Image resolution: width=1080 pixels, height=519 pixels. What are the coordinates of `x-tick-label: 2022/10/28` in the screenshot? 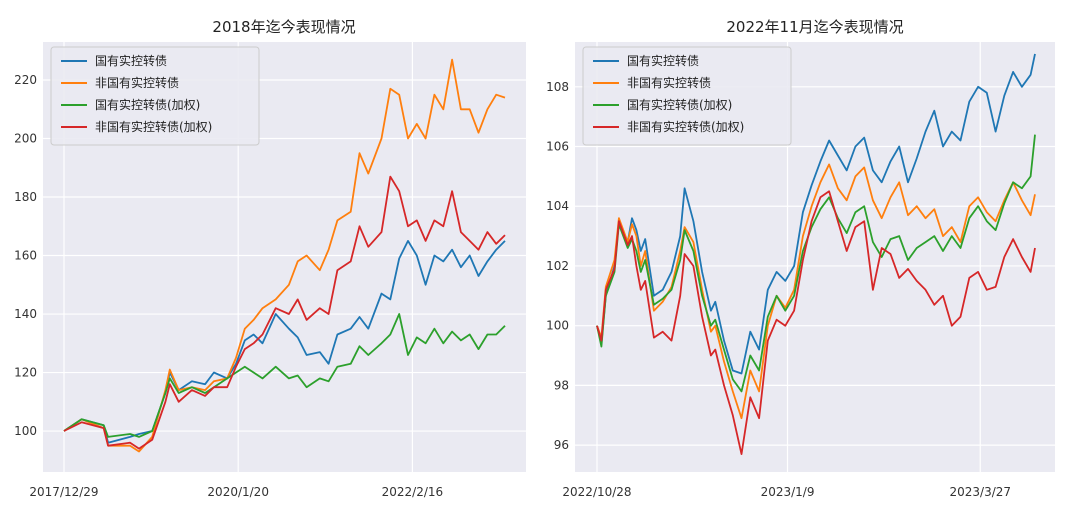 It's located at (596, 492).